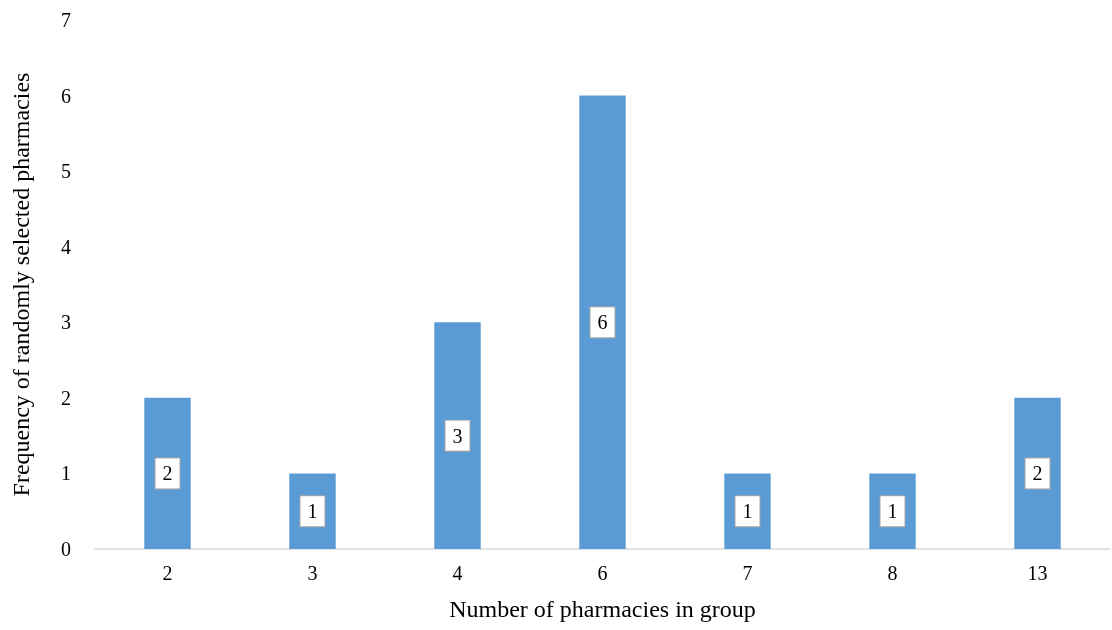  Describe the element at coordinates (66, 246) in the screenshot. I see `y-tick-label: 4` at that location.